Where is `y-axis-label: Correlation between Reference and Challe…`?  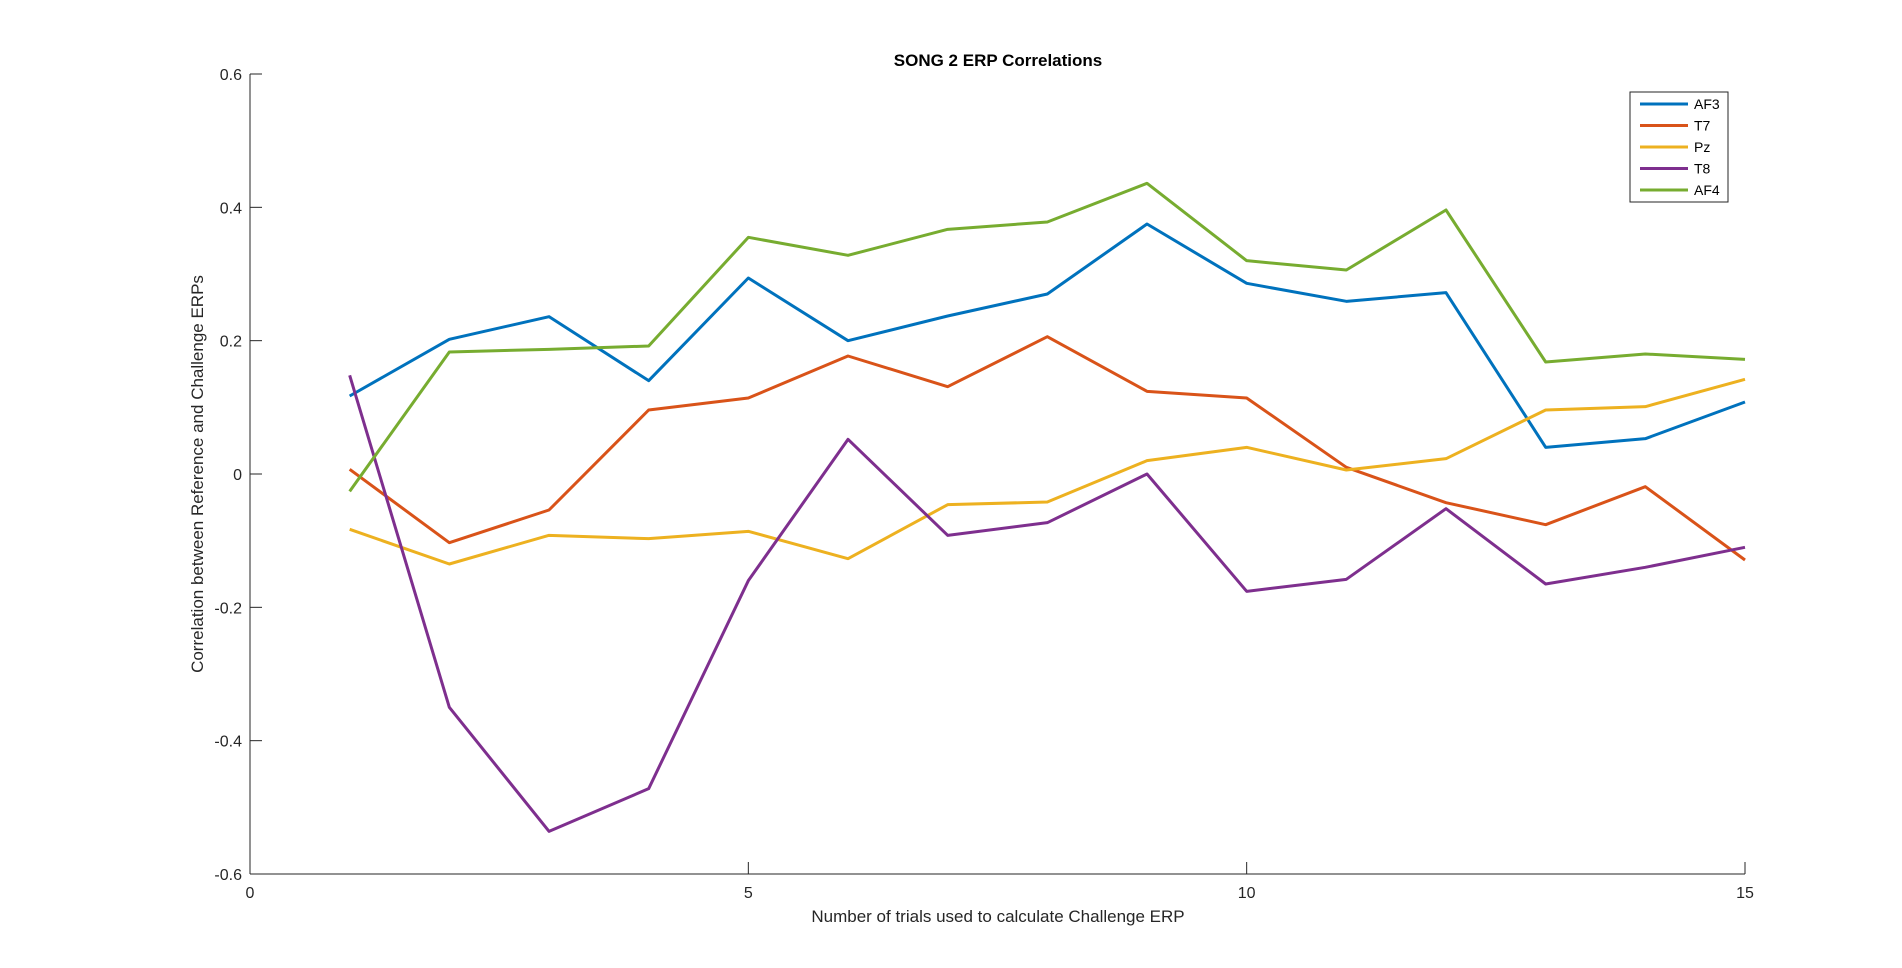 y-axis-label: Correlation between Reference and Challe… is located at coordinates (197, 474).